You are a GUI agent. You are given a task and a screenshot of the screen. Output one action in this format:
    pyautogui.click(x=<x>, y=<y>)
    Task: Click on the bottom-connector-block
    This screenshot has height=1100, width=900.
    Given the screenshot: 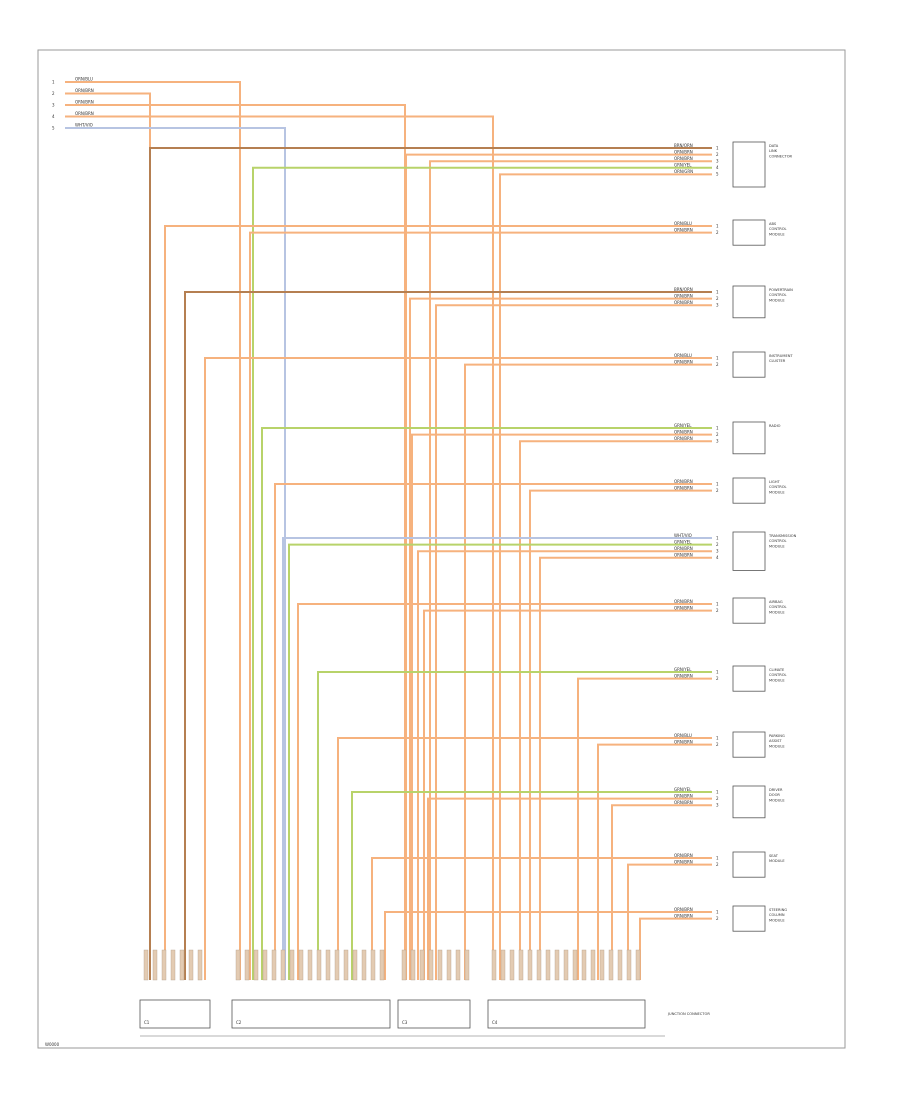 What is the action you would take?
    pyautogui.click(x=175, y=1014)
    